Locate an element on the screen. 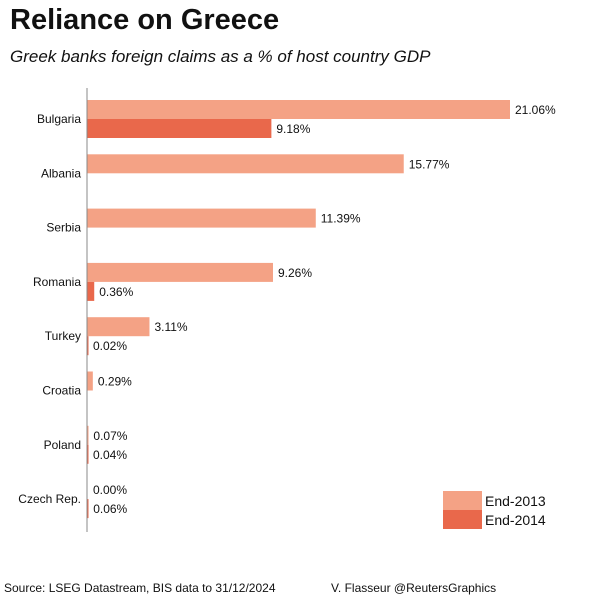 Image resolution: width=600 pixels, height=600 pixels. category-label: Romania is located at coordinates (57, 282).